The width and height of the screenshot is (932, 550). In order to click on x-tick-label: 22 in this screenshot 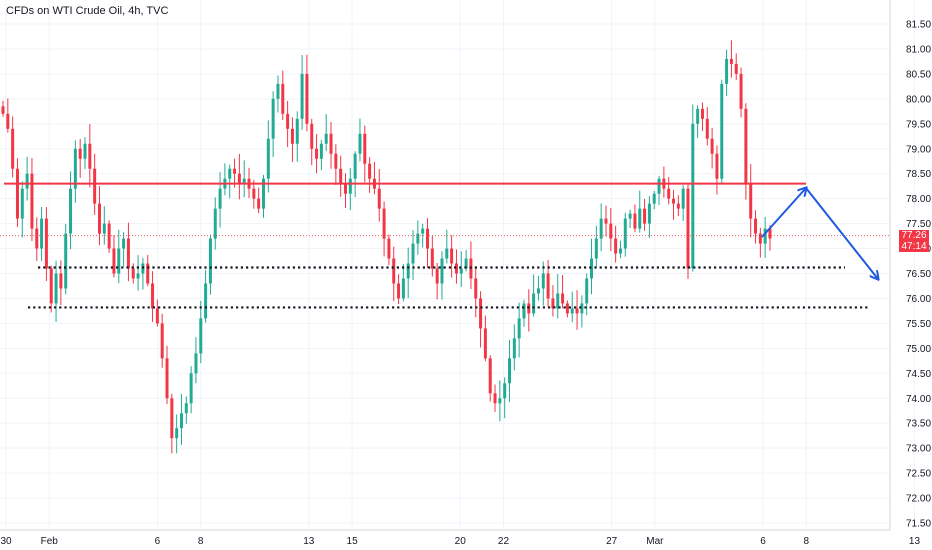, I will do `click(504, 541)`.